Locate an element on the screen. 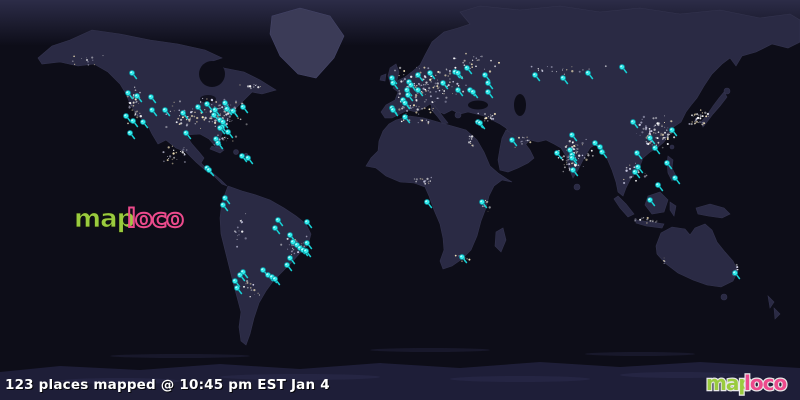 This screenshot has width=800, height=400. greenland is located at coordinates (307, 43).